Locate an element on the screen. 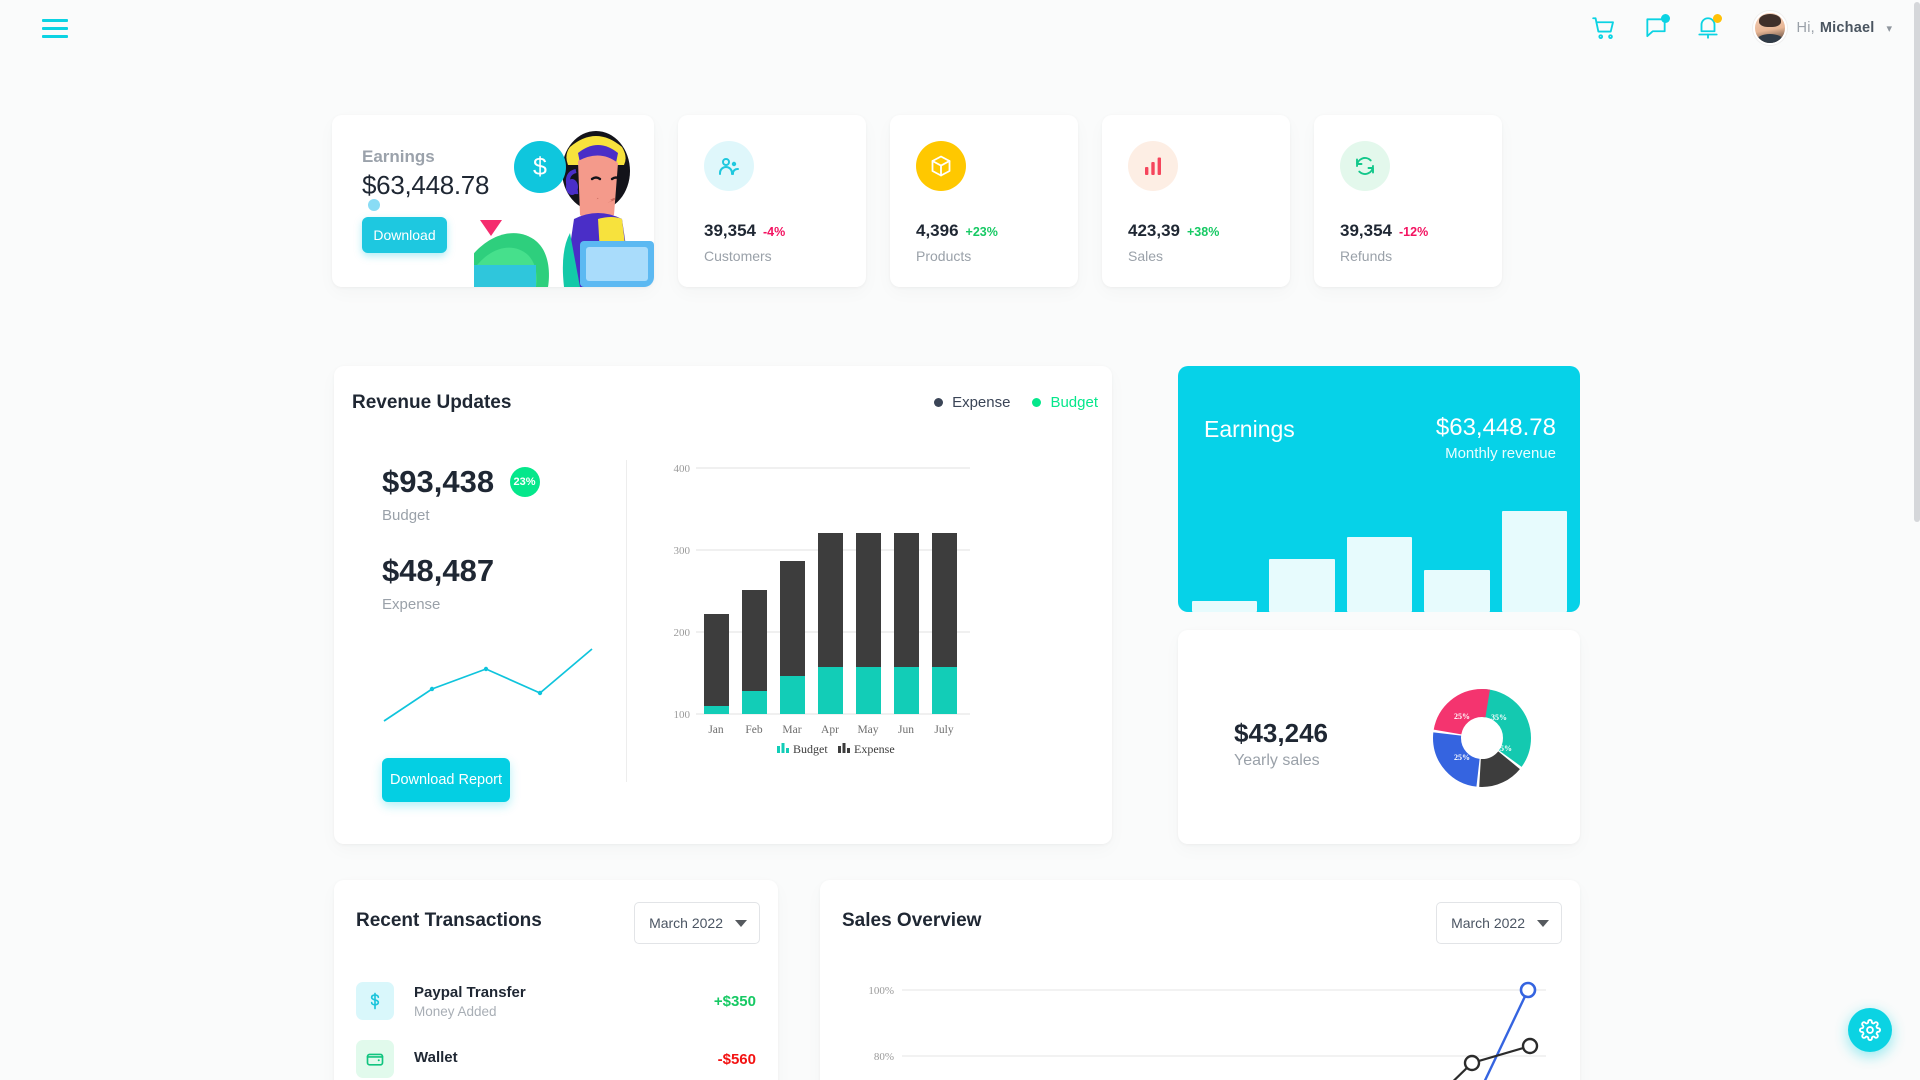 This screenshot has width=1920, height=1080. recent-transactions-title: Recent Transactions is located at coordinates (449, 920).